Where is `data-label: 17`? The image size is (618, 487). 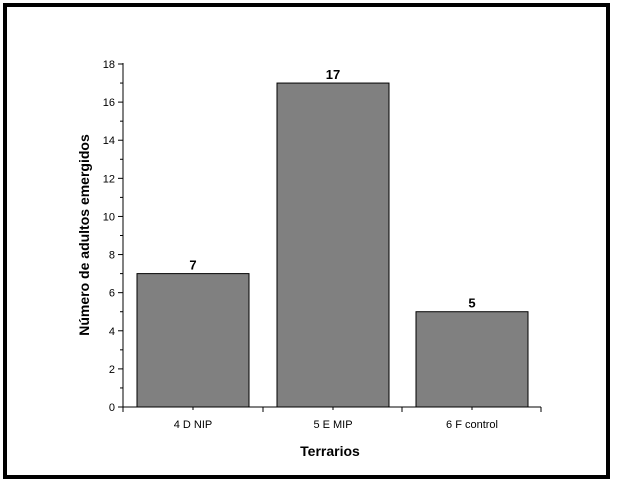 data-label: 17 is located at coordinates (333, 74).